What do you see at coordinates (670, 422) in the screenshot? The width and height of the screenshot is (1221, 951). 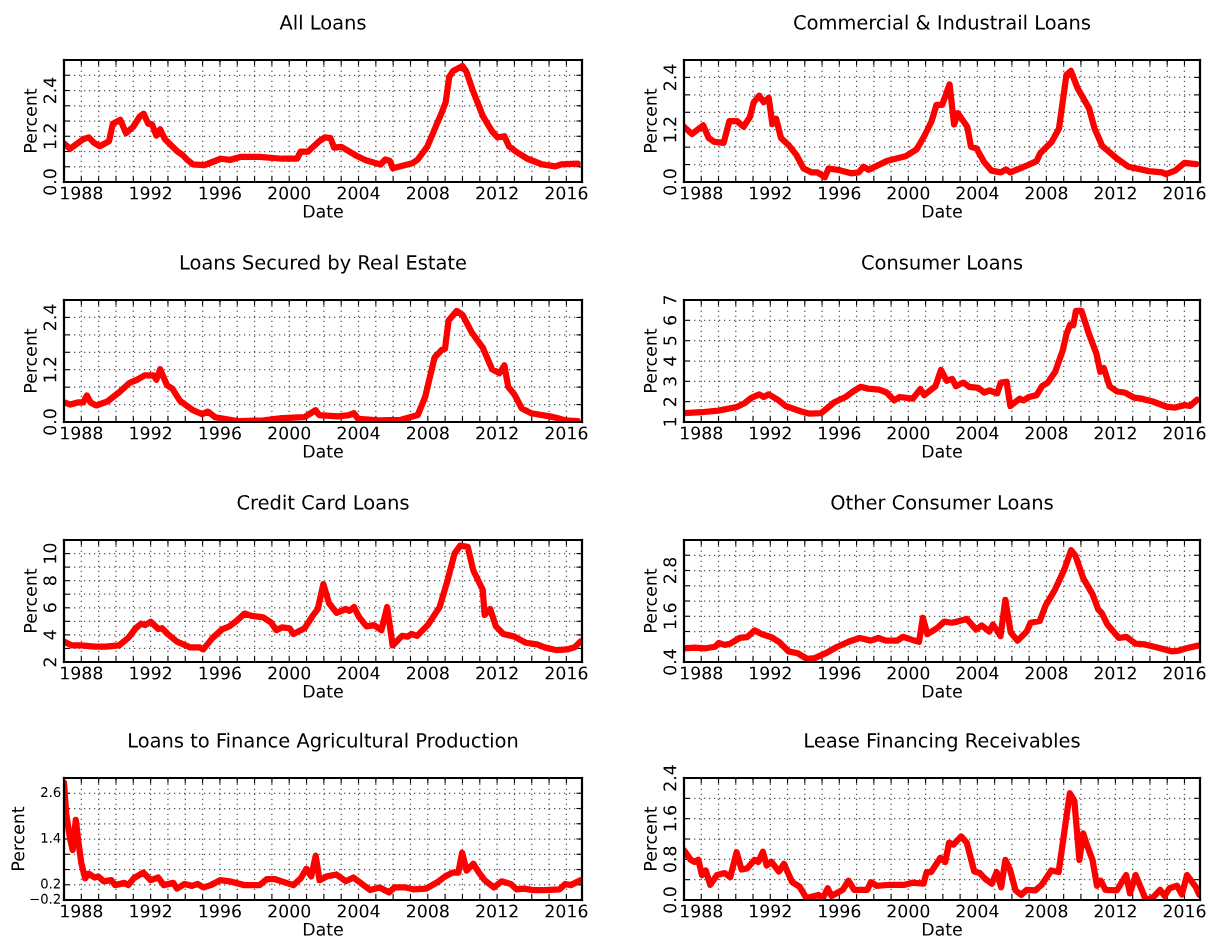 I see `y-tick-label: 1` at bounding box center [670, 422].